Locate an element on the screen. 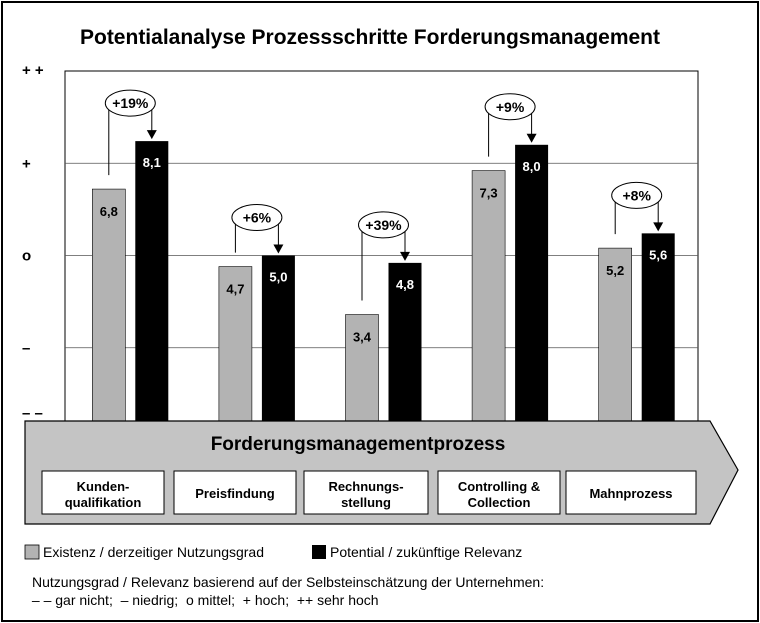  value-label: 8,0 is located at coordinates (532, 166).